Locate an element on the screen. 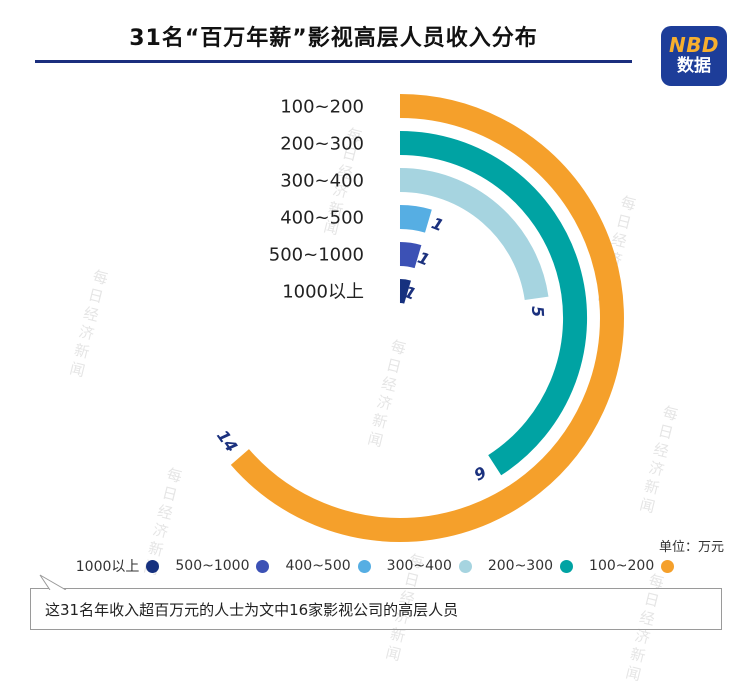  nbd-logo: NBD 数据 is located at coordinates (694, 56).